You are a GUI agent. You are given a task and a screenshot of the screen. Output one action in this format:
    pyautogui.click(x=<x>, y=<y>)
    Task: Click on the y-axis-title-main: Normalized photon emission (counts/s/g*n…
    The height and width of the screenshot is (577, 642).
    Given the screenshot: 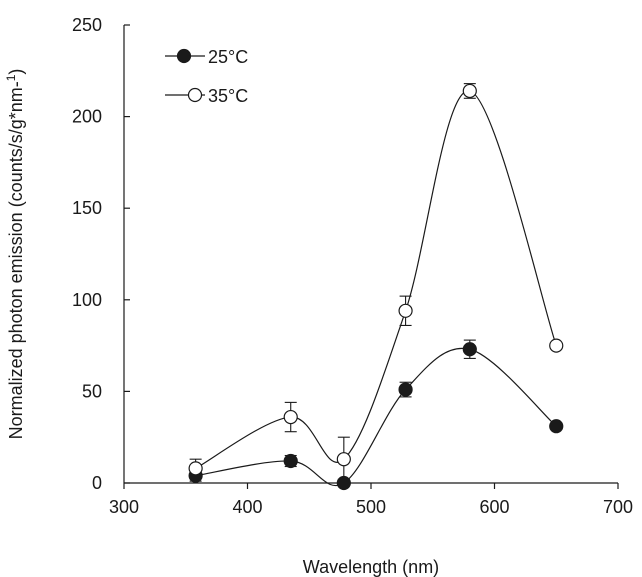 What is the action you would take?
    pyautogui.click(x=16, y=260)
    